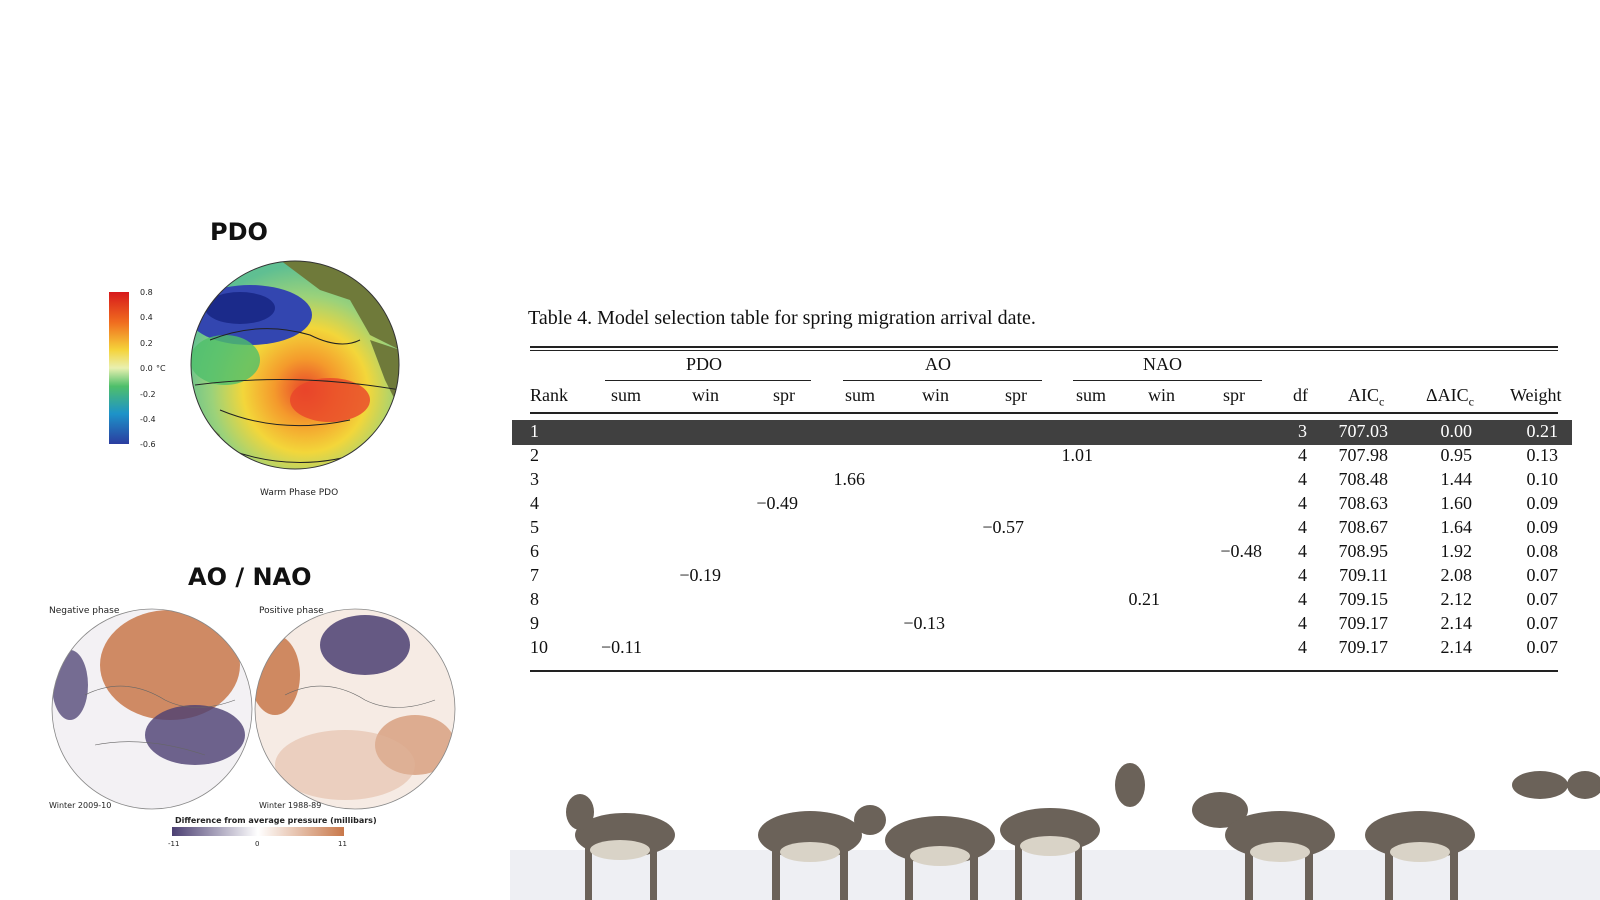  What do you see at coordinates (1044, 350) in the screenshot?
I see `table-top-rule` at bounding box center [1044, 350].